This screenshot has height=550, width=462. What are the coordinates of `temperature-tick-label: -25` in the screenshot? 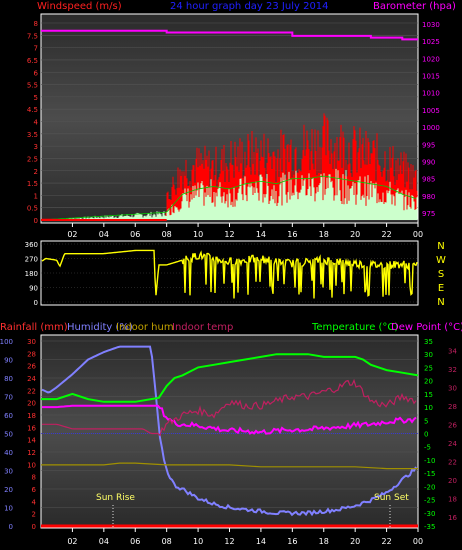 It's located at (429, 501).